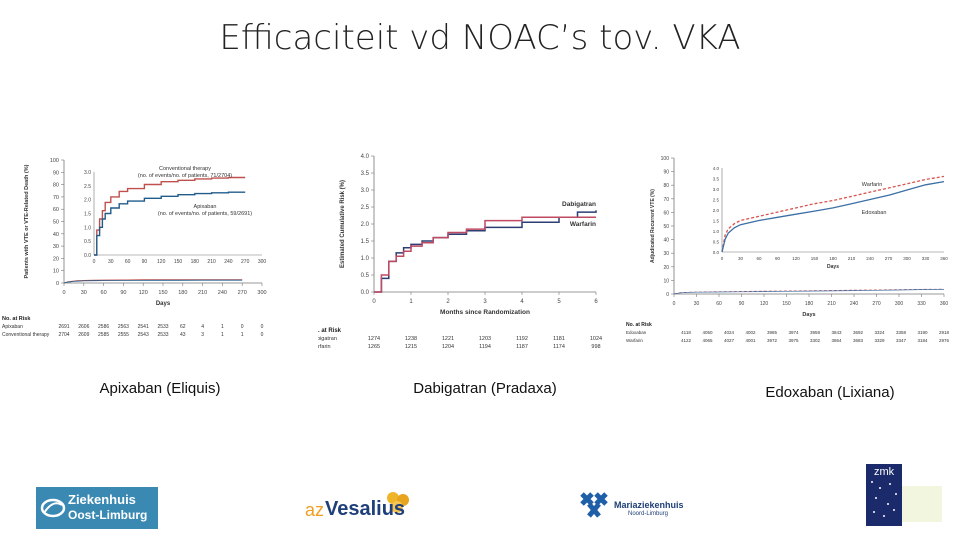 The width and height of the screenshot is (960, 540). What do you see at coordinates (262, 262) in the screenshot?
I see `apix-inset-x-tick-label: 300` at bounding box center [262, 262].